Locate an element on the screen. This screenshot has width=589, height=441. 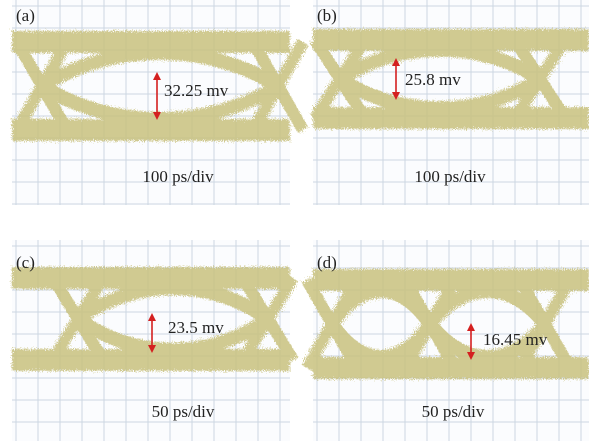
eye-opening: 25.8 mv is located at coordinates (433, 79).